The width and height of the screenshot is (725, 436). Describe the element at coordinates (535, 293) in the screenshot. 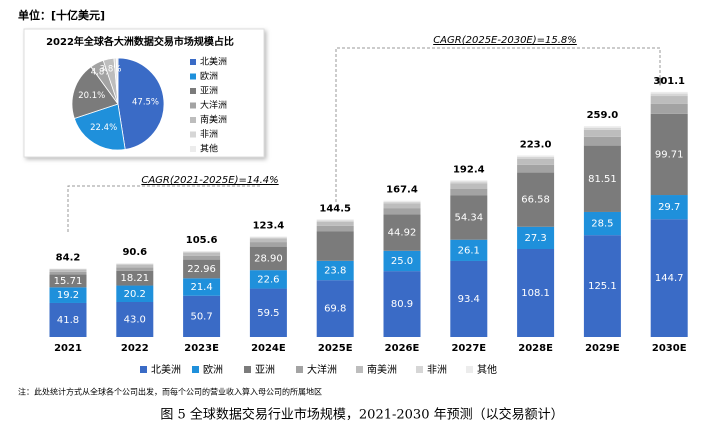

I see `value-label: 108.1` at that location.